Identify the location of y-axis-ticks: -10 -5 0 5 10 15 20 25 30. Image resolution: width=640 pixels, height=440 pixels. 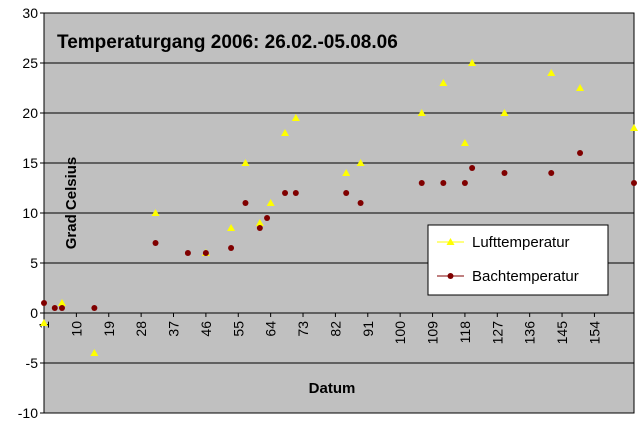
(31, 213).